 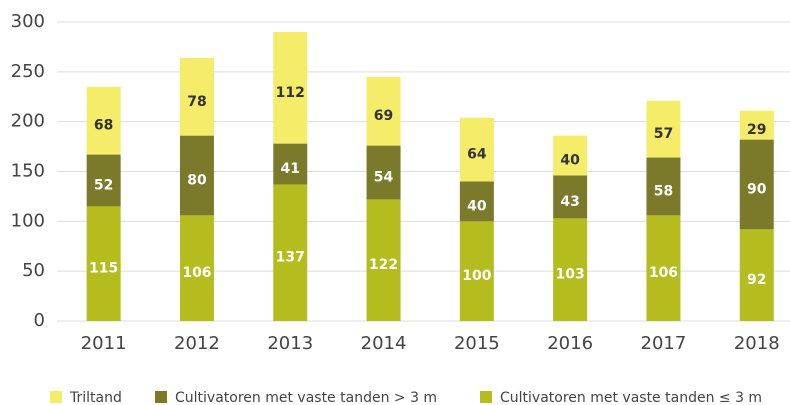 What do you see at coordinates (569, 202) in the screenshot?
I see `value-label: 43` at bounding box center [569, 202].